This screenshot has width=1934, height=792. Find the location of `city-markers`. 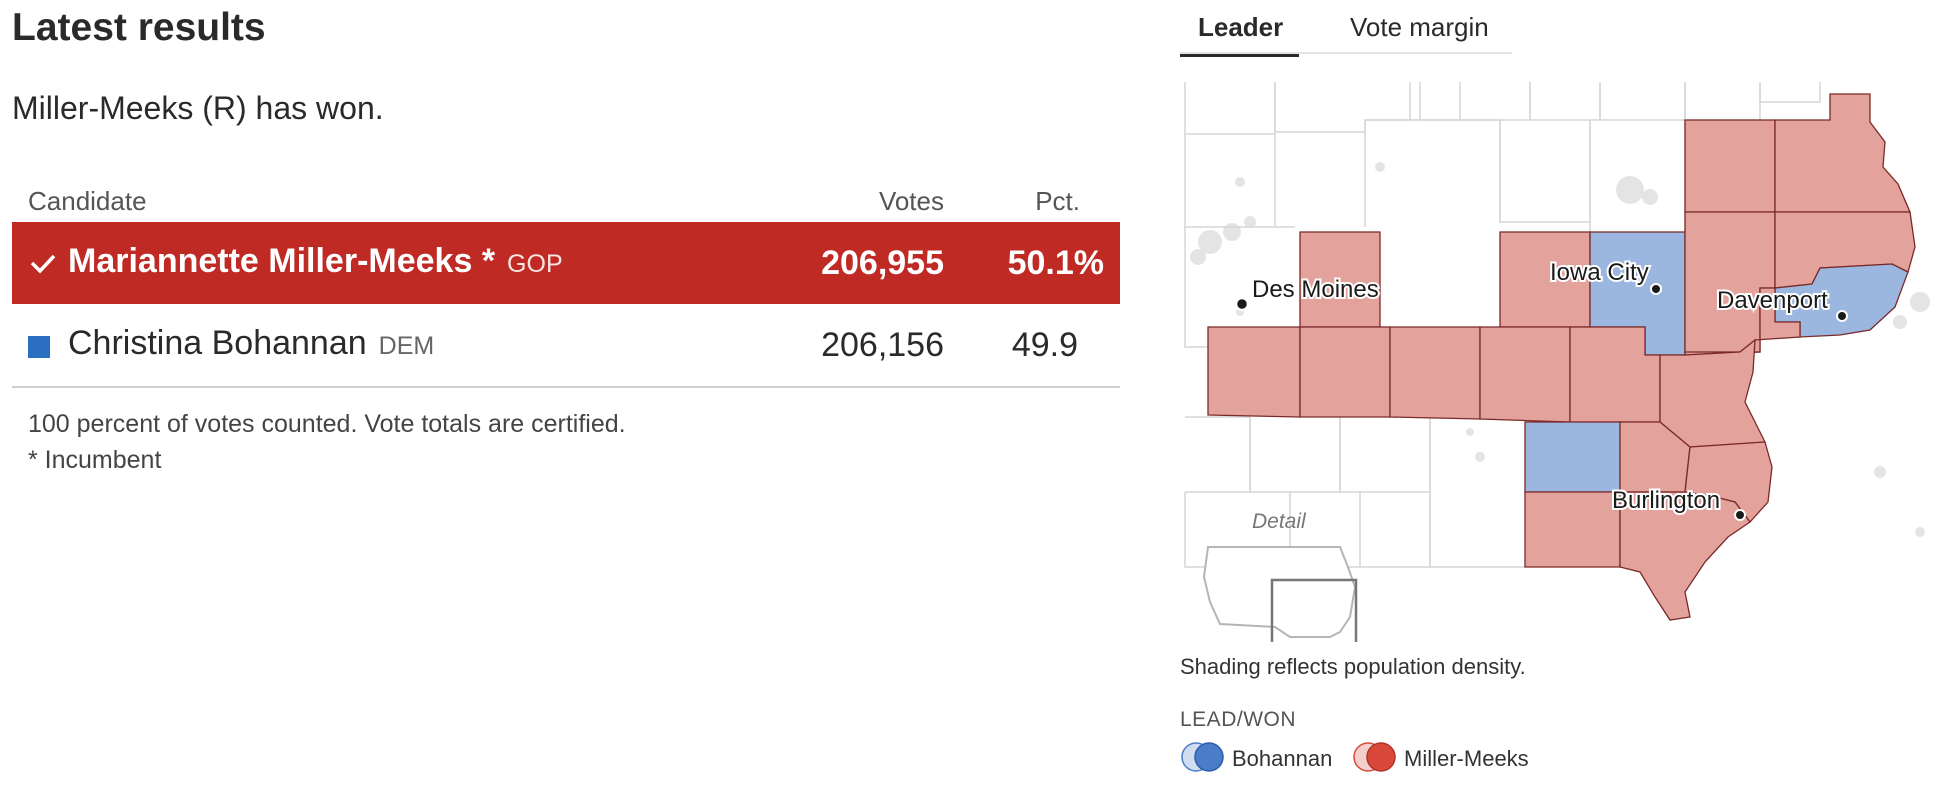

city-markers is located at coordinates (1541, 402).